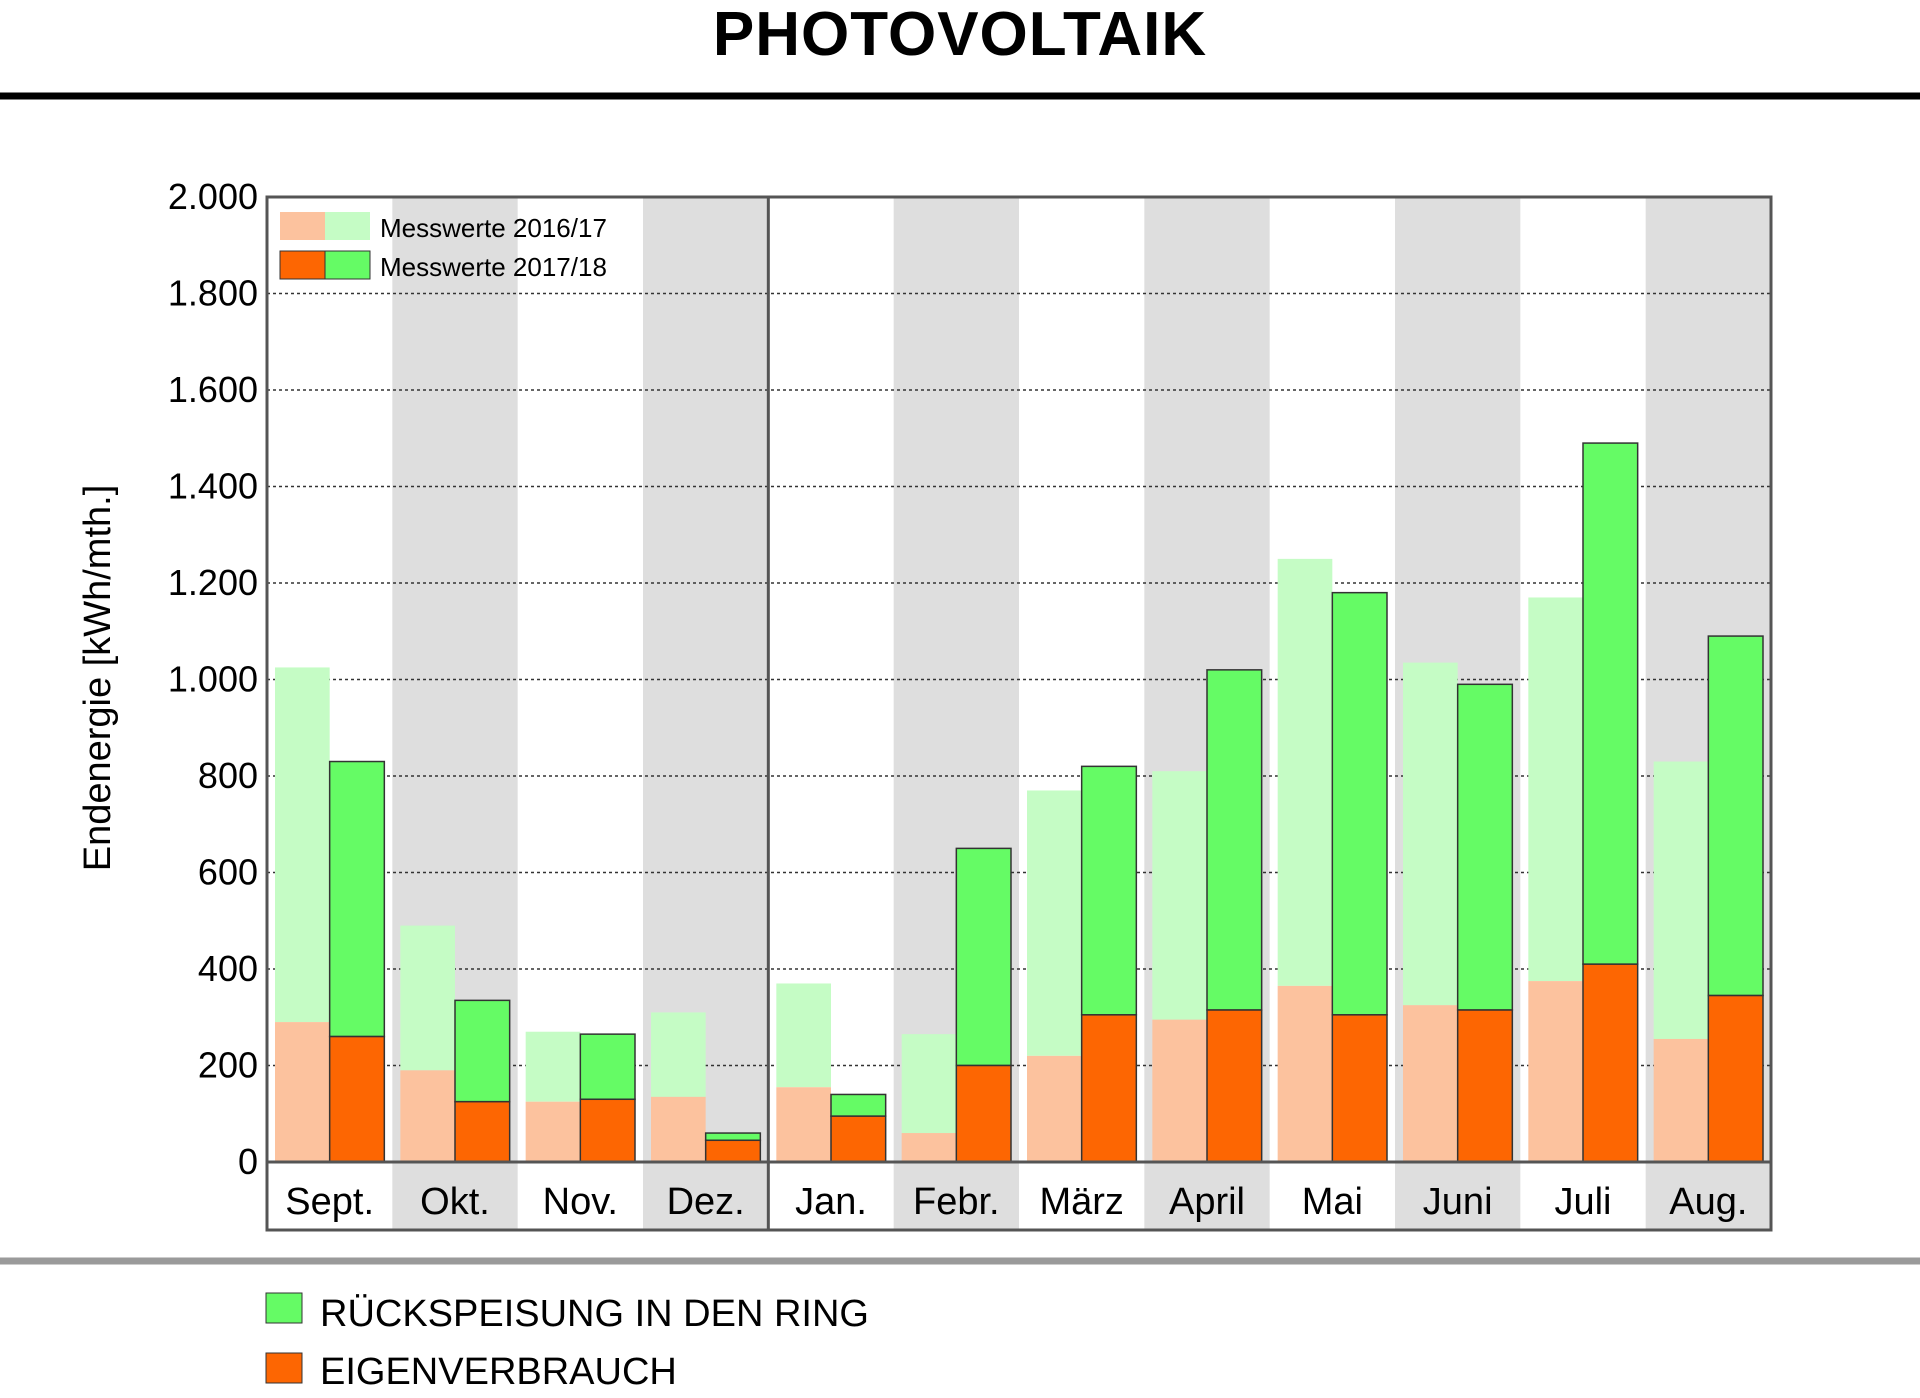 The height and width of the screenshot is (1398, 1920). I want to click on y-tick-label: 0, so click(248, 1161).